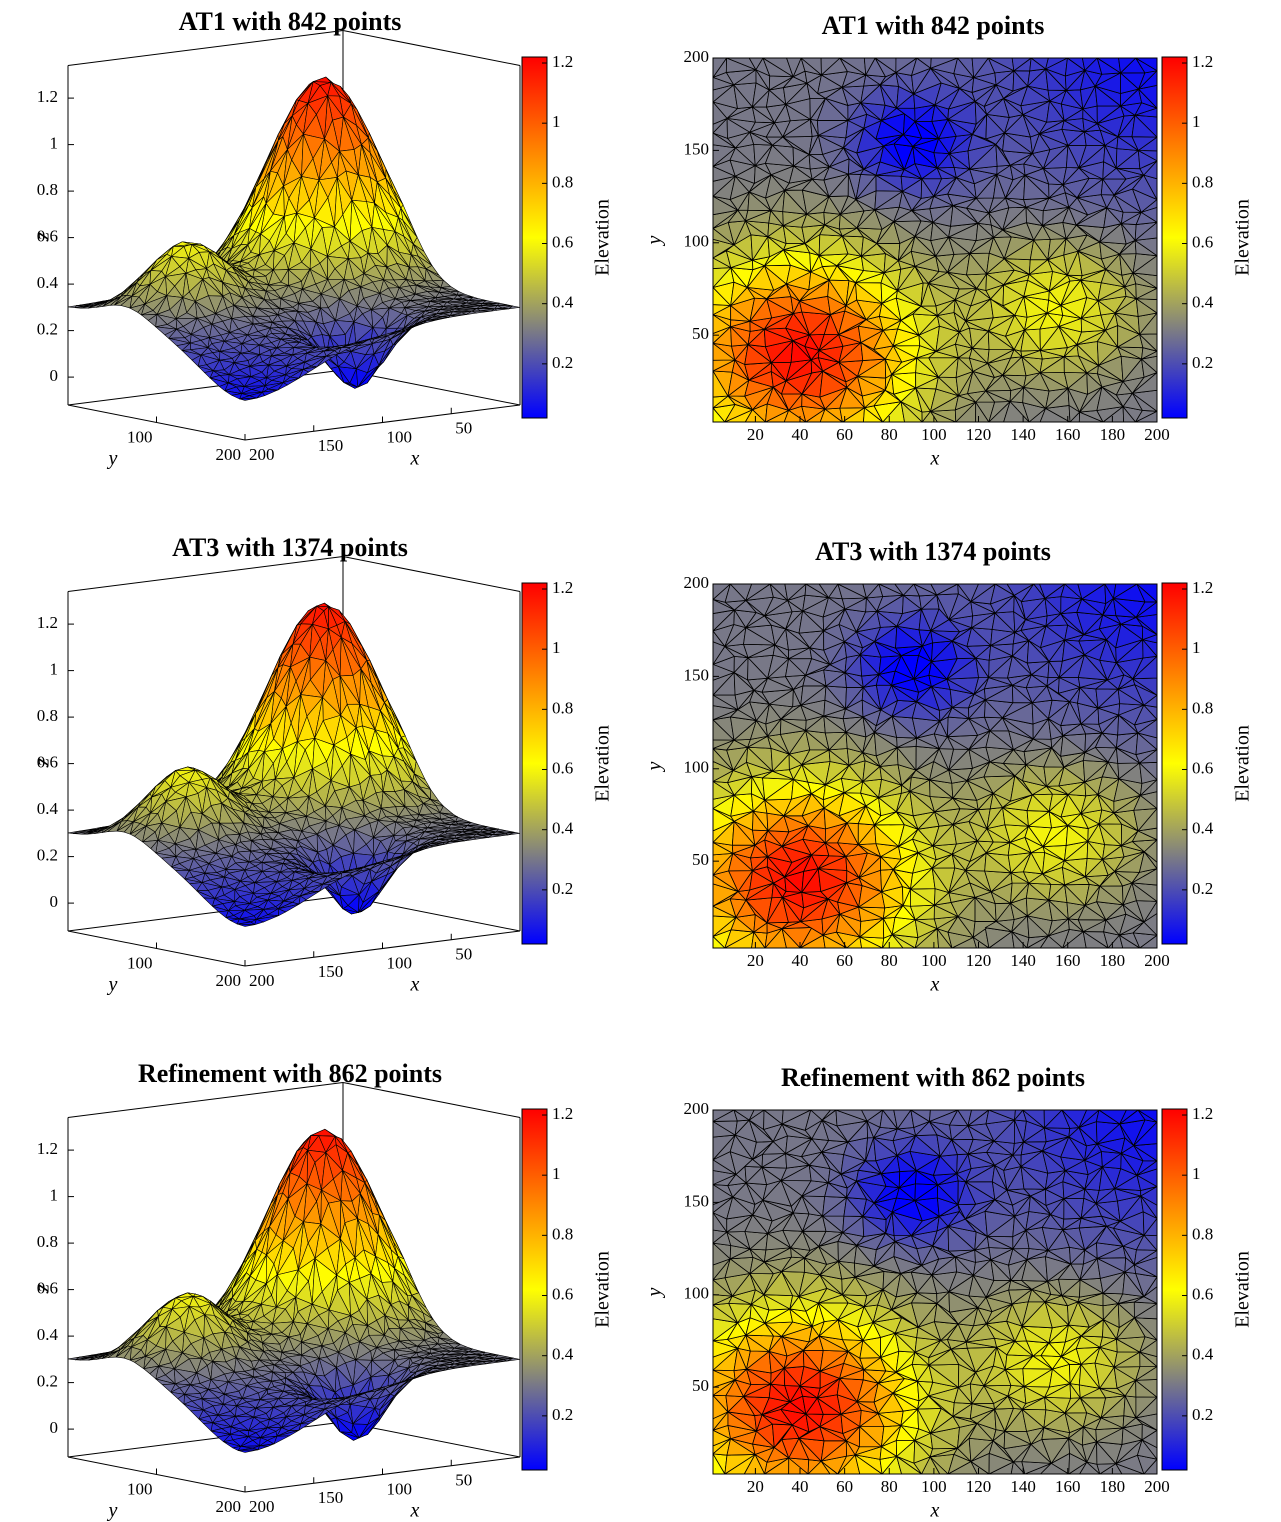 The image size is (1281, 1522). Describe the element at coordinates (1023, 434) in the screenshot. I see `x-tick-label: 140` at that location.